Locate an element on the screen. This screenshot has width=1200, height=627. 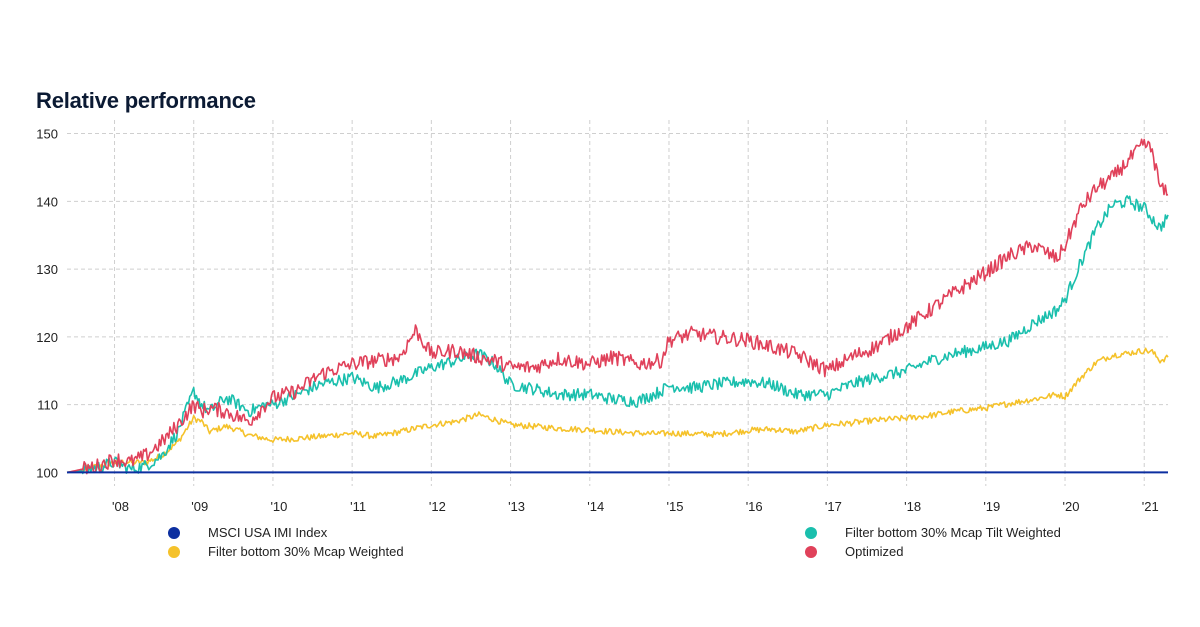
x-tick-label: '18 is located at coordinates (912, 506).